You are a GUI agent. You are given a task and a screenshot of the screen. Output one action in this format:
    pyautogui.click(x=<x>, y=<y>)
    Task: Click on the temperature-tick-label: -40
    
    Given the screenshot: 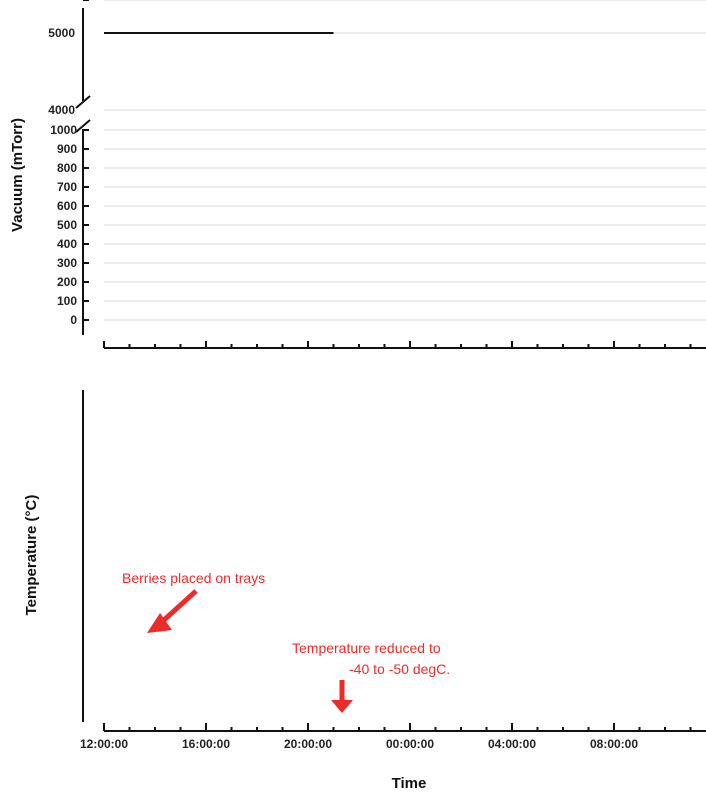 What is the action you would take?
    pyautogui.click(x=69, y=1)
    